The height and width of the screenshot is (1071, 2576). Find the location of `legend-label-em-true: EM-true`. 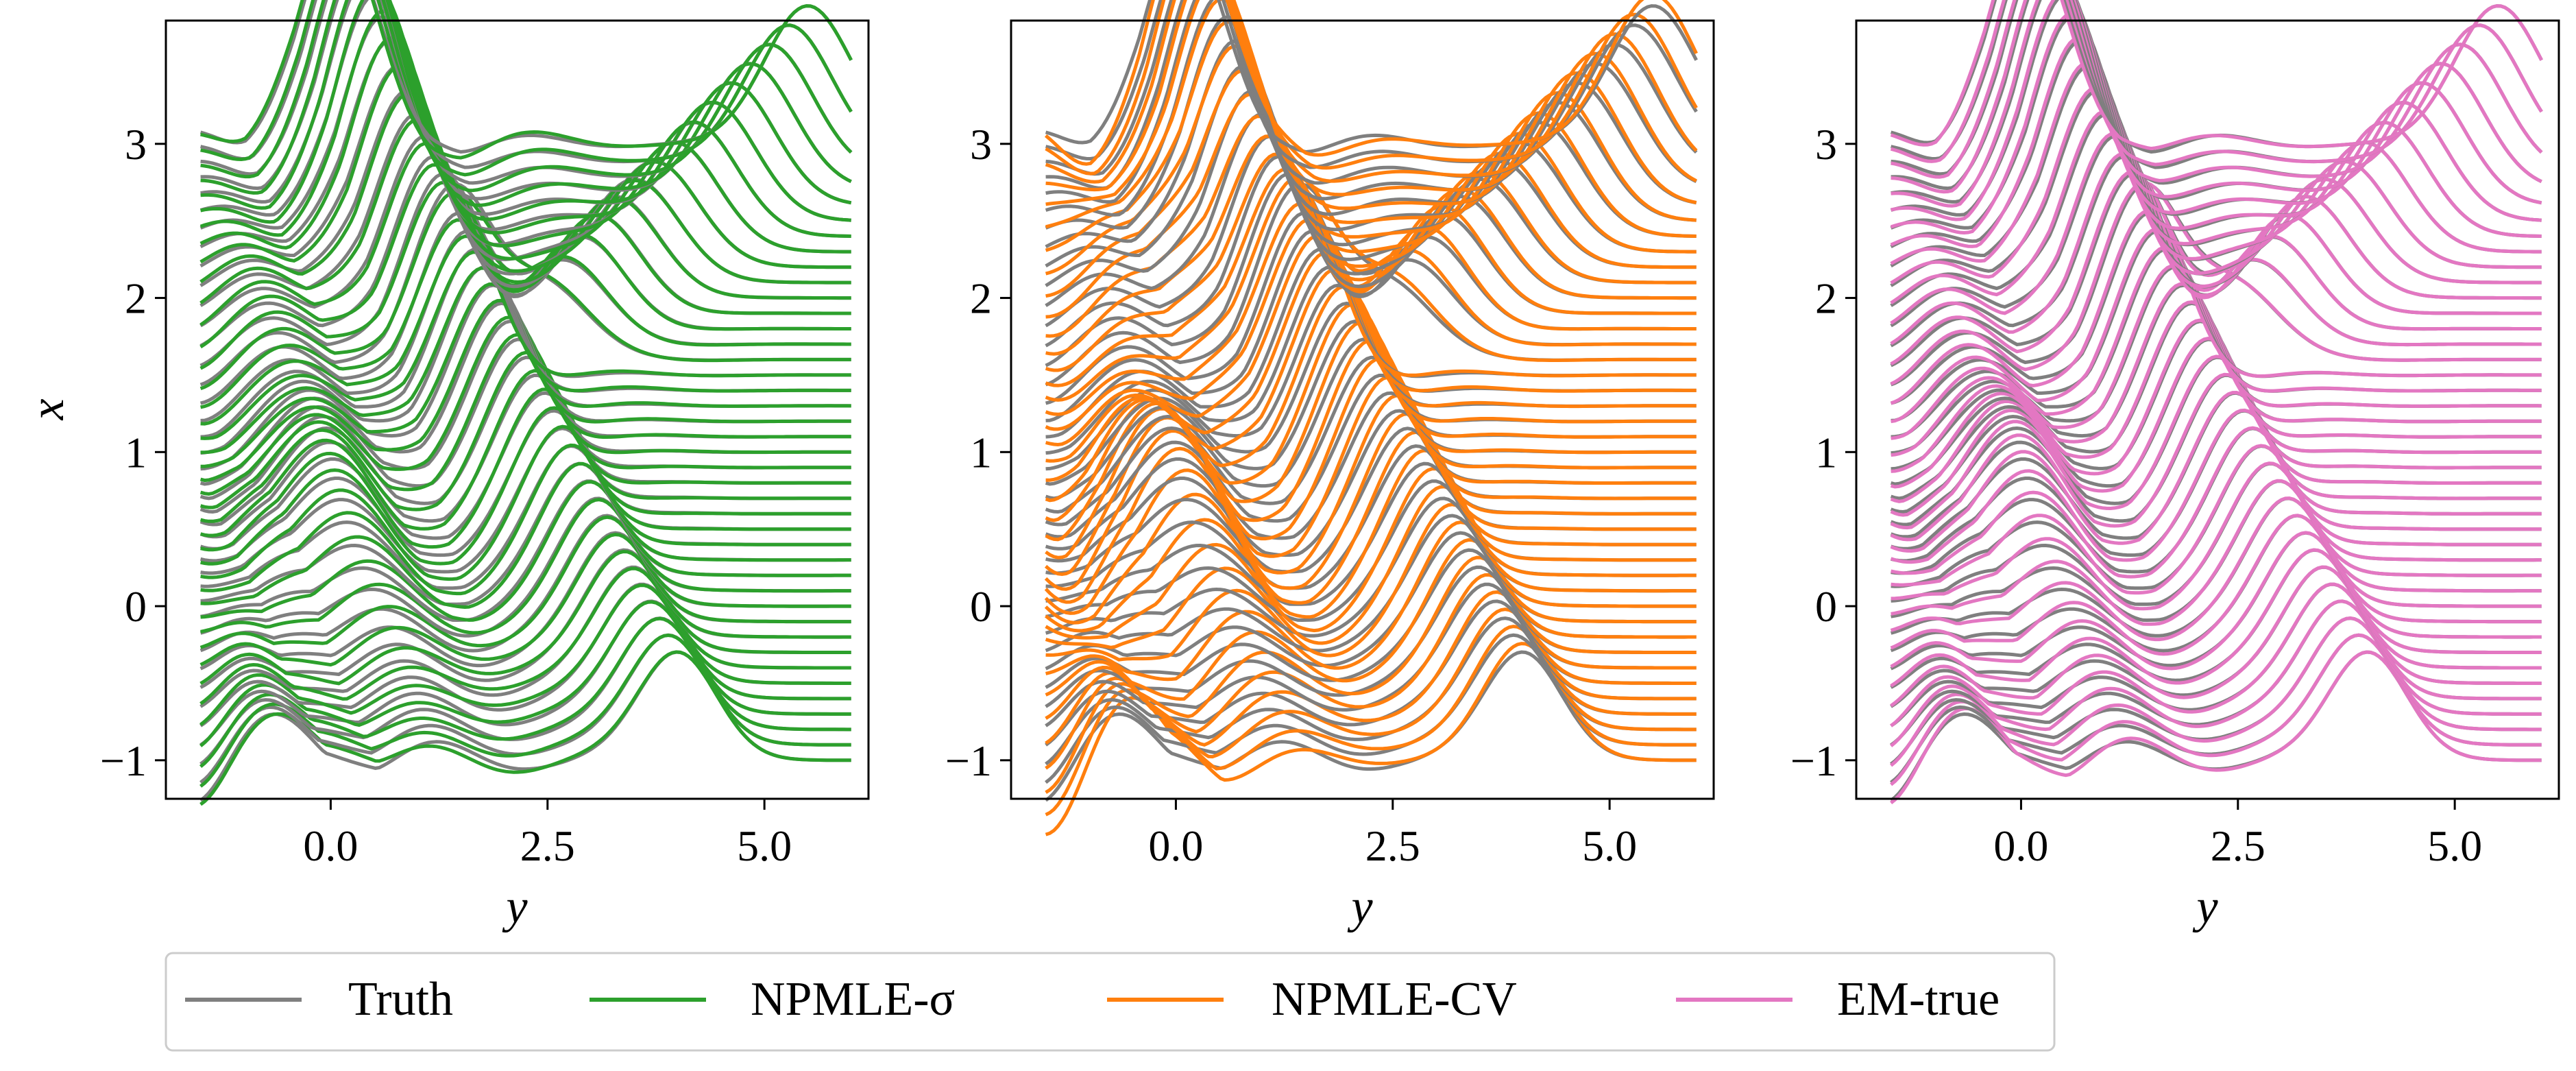

legend-label-em-true: EM-true is located at coordinates (1918, 999).